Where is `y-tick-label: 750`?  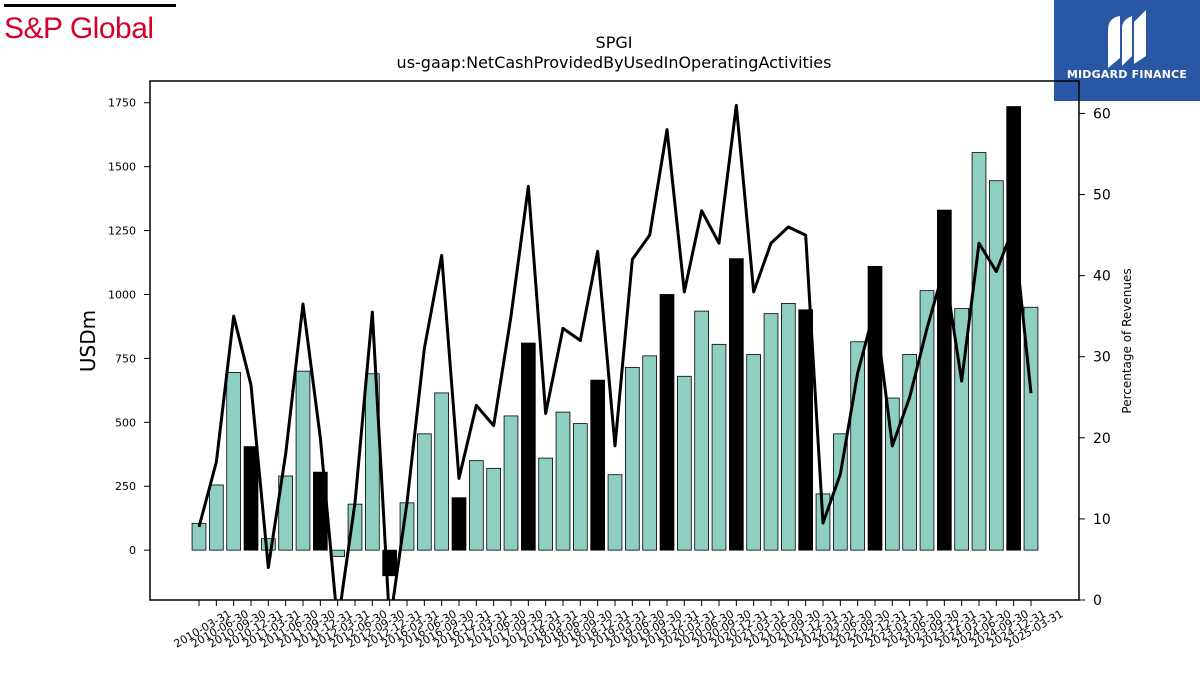 y-tick-label: 750 is located at coordinates (125, 358).